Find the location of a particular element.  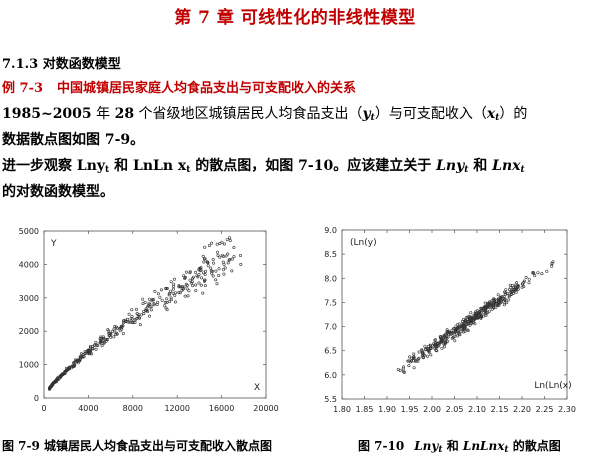

x-tick-label: 0 is located at coordinates (43, 408).